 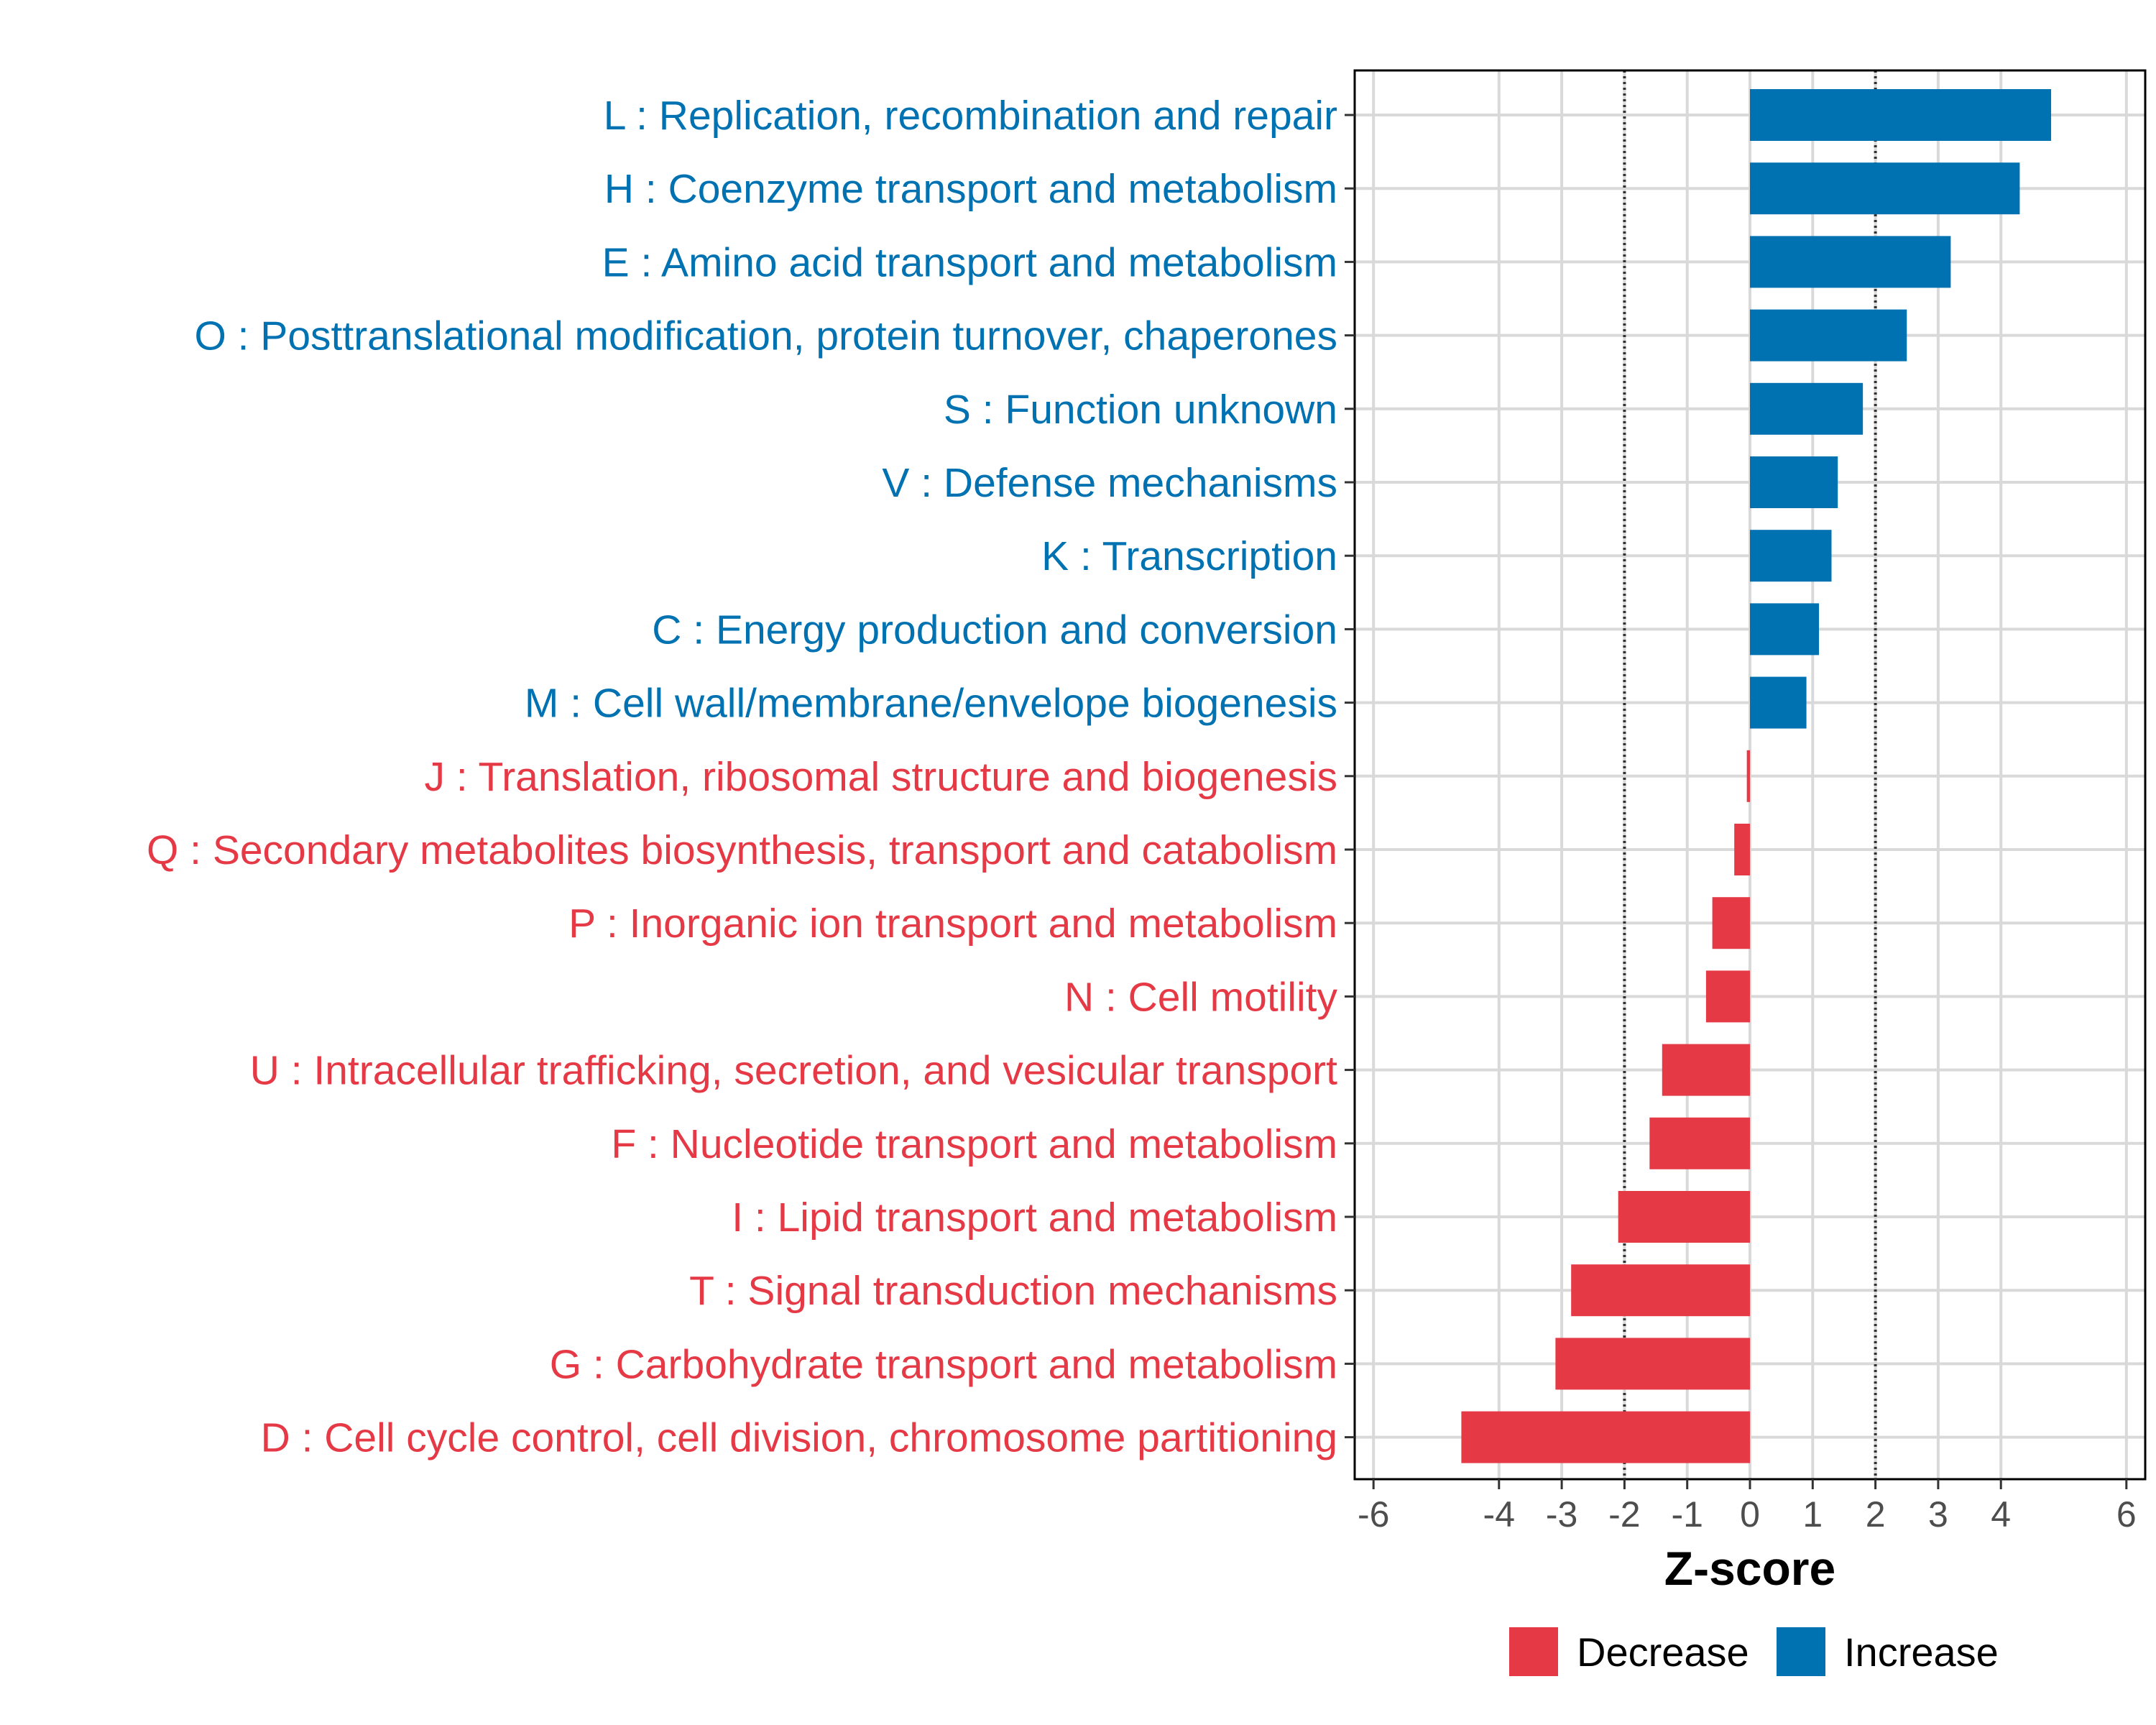 What do you see at coordinates (1663, 1652) in the screenshot?
I see `legend-label-decrease: Decrease` at bounding box center [1663, 1652].